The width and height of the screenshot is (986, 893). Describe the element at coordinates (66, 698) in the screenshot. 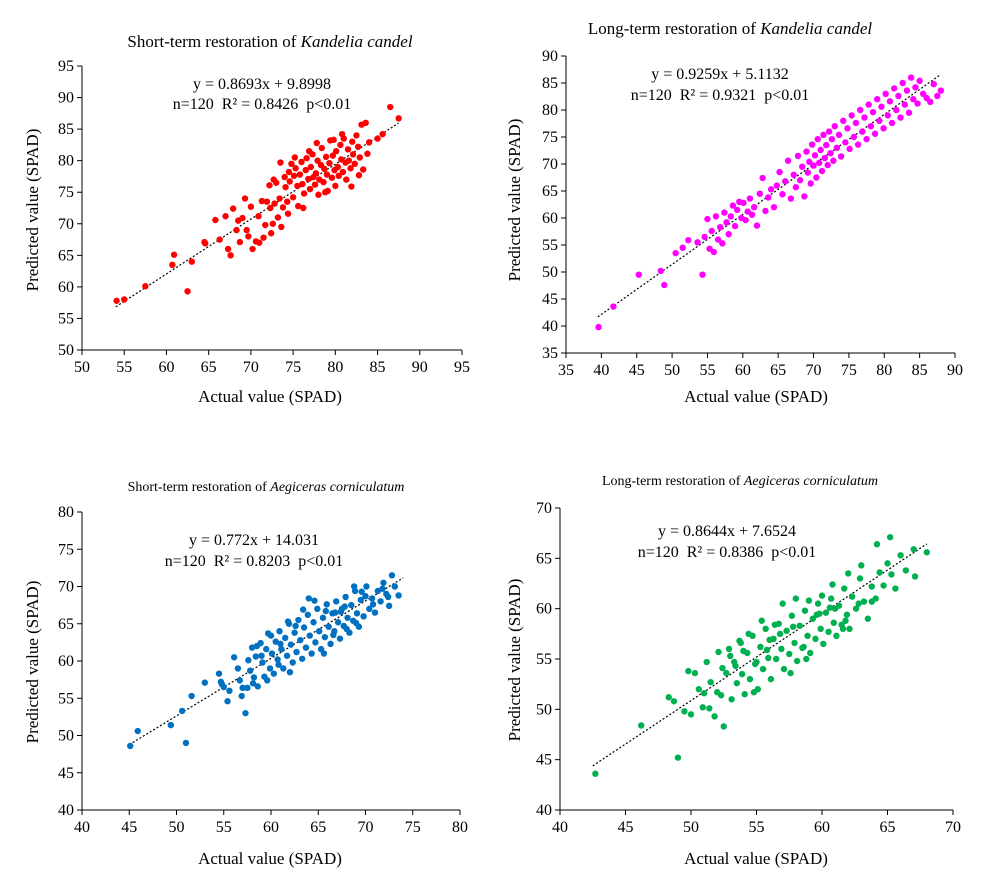

I see `y-tick-label: 55` at that location.